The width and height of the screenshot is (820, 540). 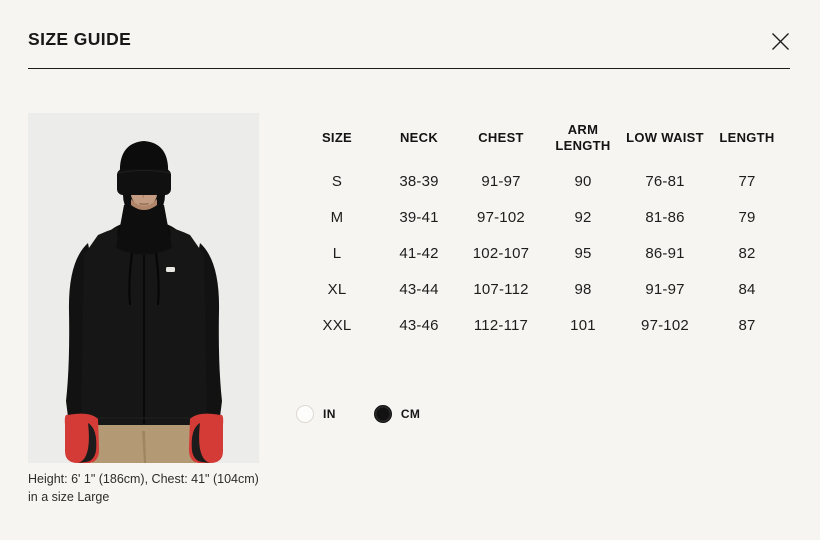 I want to click on column-header-arm-length: ARM LENGTH, so click(x=583, y=137).